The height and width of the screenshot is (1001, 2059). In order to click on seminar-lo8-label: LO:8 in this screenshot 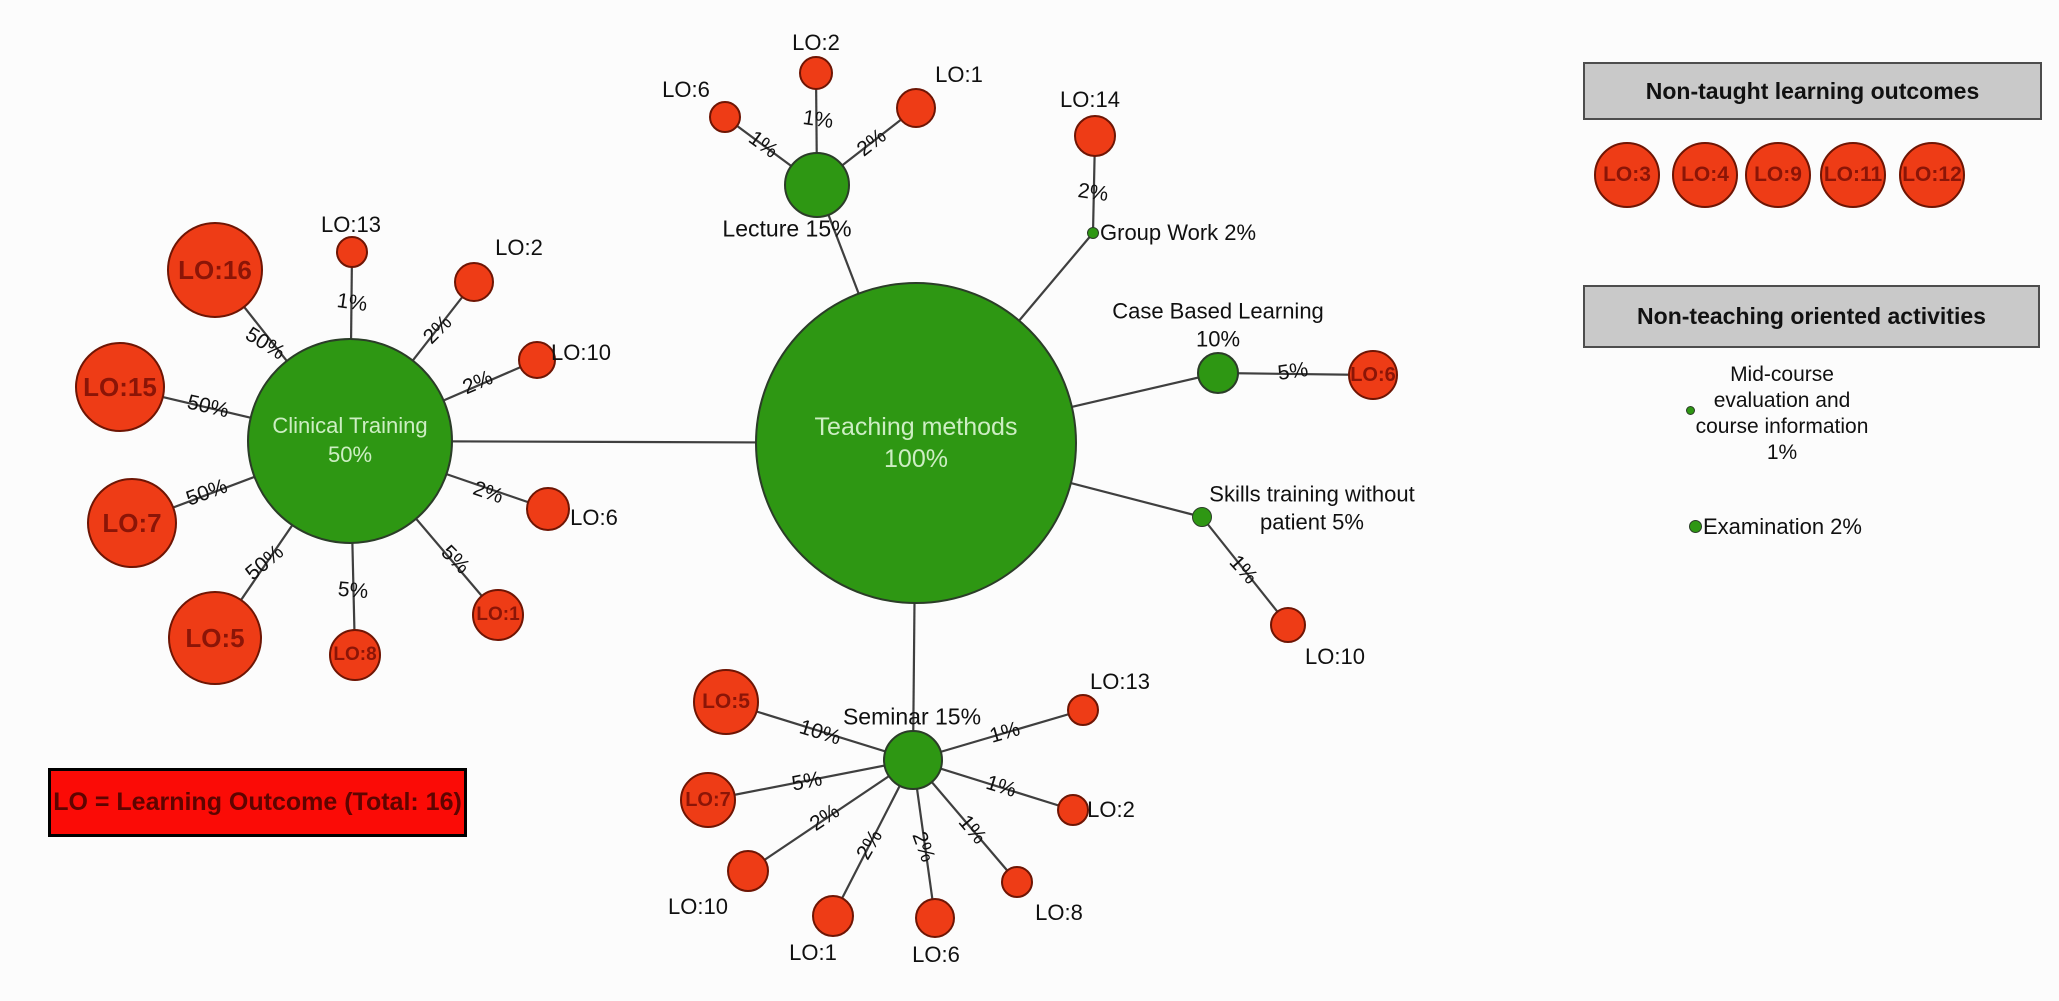, I will do `click(1059, 912)`.